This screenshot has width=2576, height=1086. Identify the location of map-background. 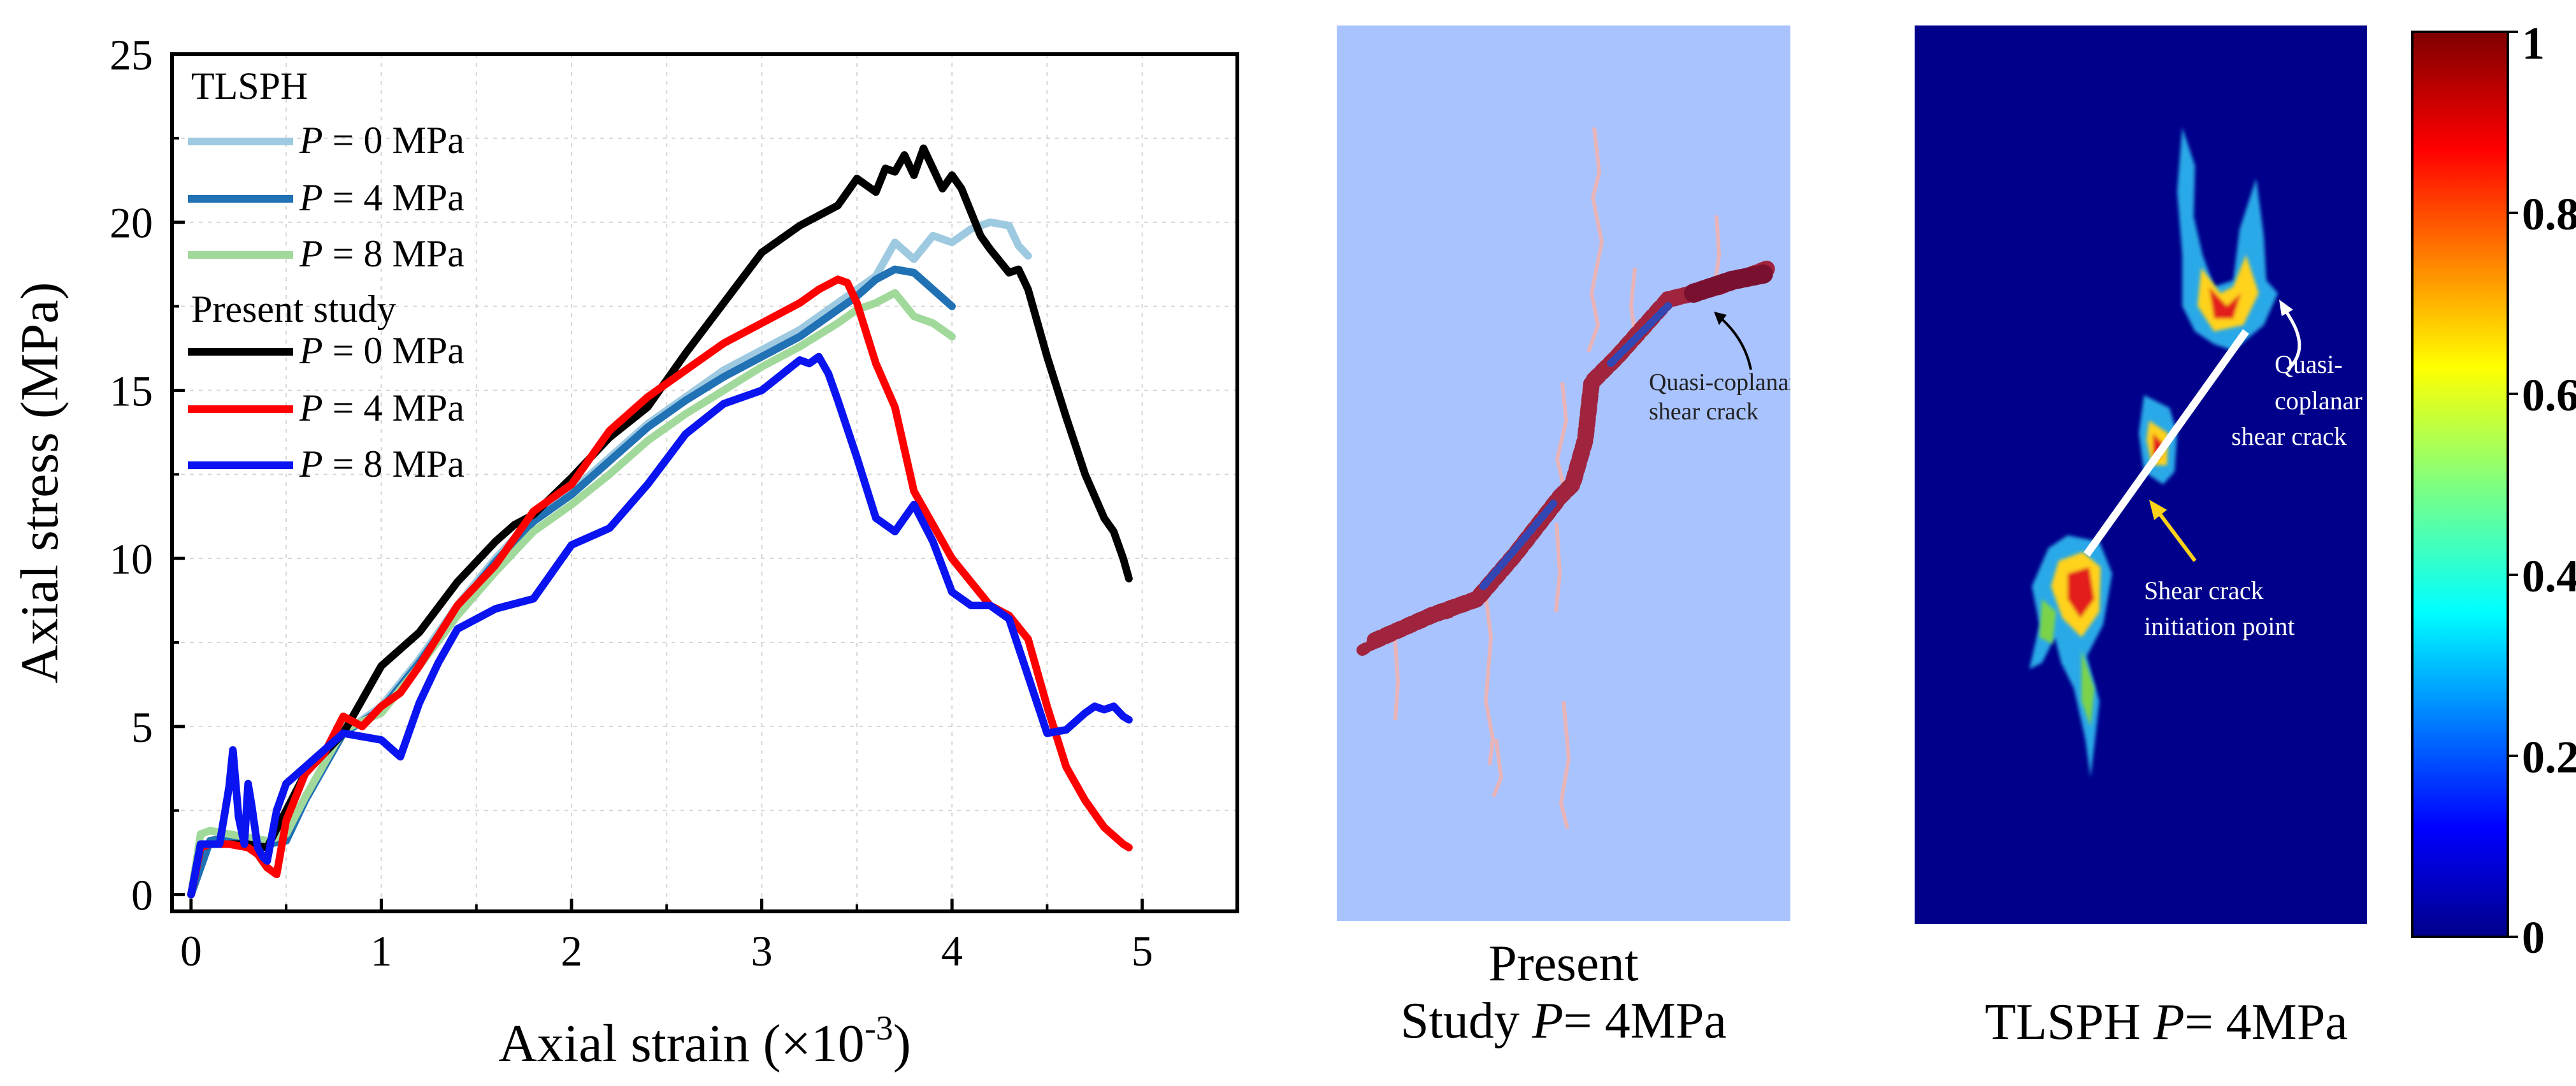
(1563, 473).